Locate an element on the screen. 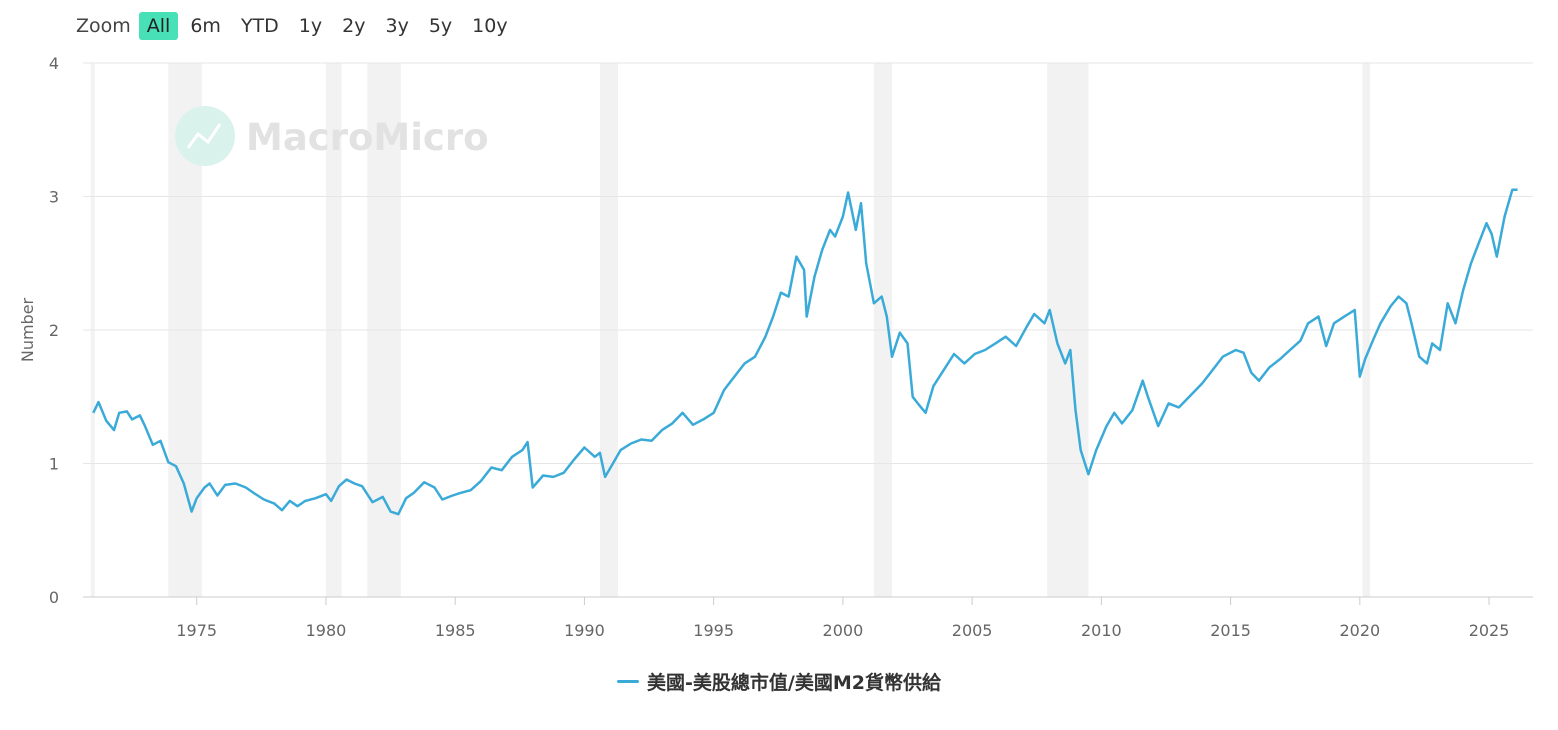  zoom-2y-button: 2y is located at coordinates (354, 26).